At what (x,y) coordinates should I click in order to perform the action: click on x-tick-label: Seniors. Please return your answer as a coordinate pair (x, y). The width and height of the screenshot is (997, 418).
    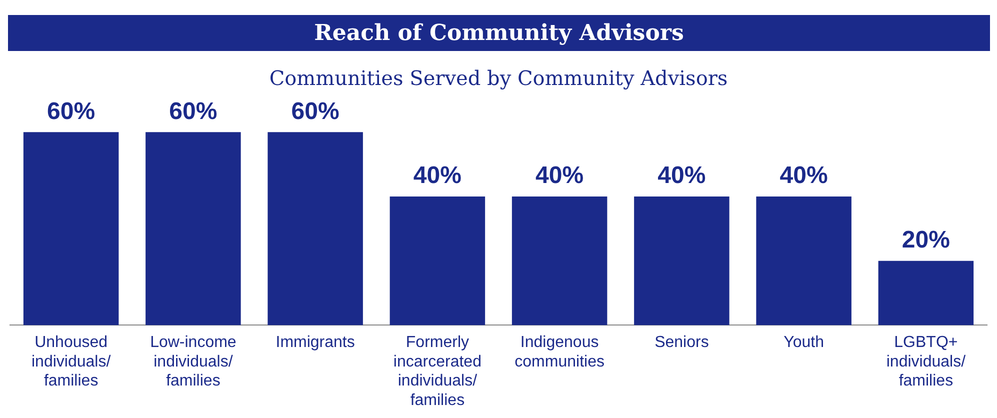
    Looking at the image, I should click on (681, 343).